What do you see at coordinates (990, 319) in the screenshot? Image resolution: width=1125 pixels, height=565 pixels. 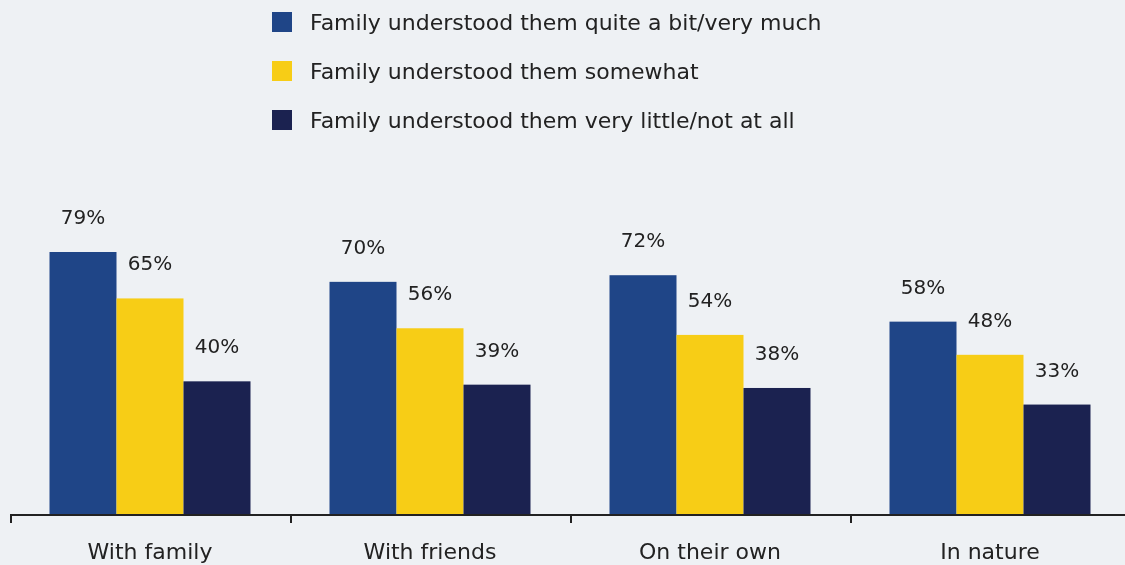 I see `data-label: 48%` at bounding box center [990, 319].